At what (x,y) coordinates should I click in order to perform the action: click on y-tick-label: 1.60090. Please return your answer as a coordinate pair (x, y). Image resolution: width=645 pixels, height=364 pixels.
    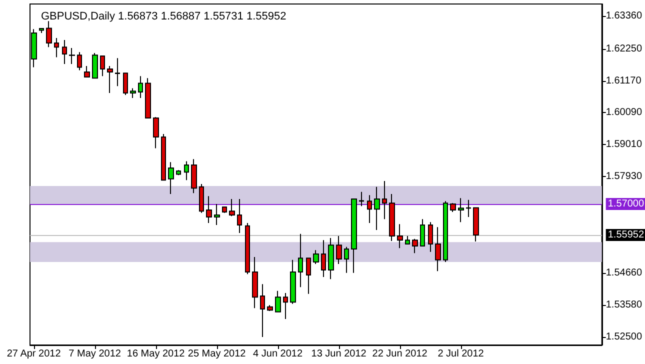
    Looking at the image, I should click on (624, 112).